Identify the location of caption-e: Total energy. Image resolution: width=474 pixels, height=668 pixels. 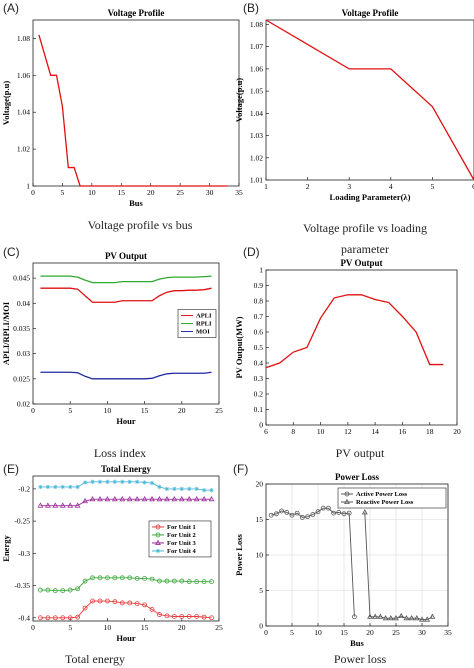
(95, 659).